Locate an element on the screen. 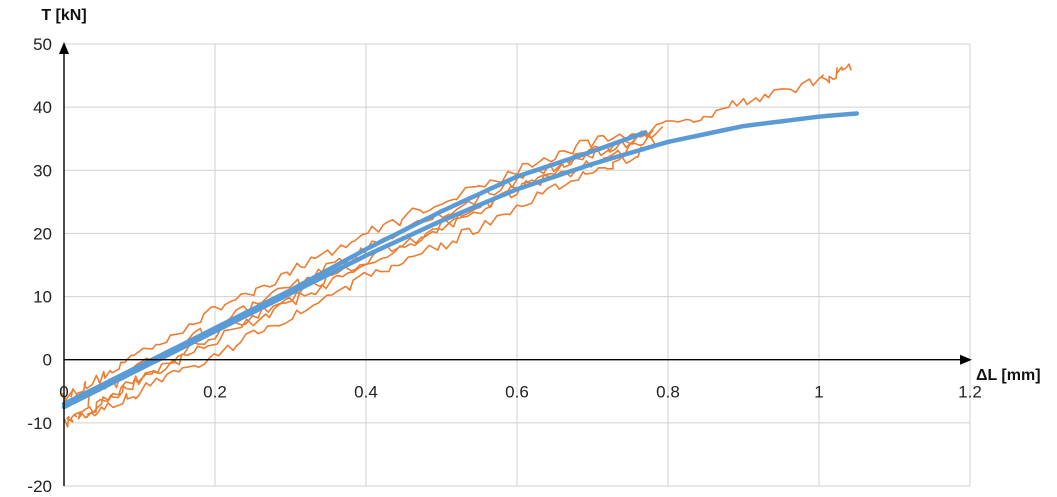  y-tick-label: 20 is located at coordinates (42, 233).